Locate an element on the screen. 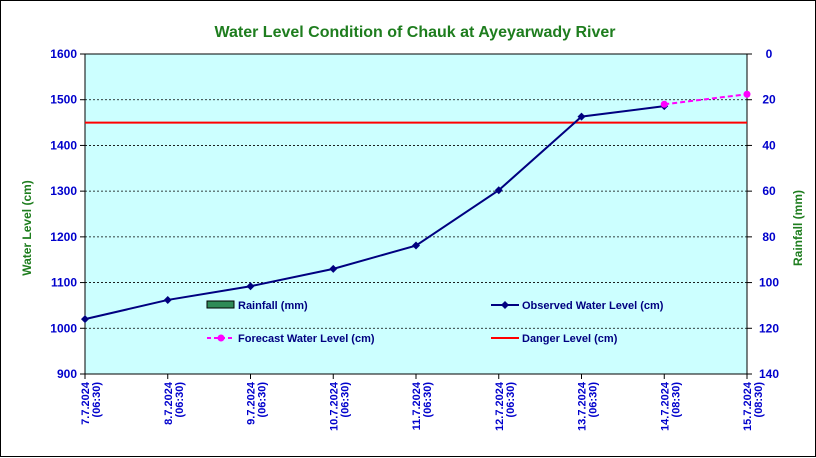 The image size is (816, 458). y-axis-title: Water Level (cm) is located at coordinates (27, 228).